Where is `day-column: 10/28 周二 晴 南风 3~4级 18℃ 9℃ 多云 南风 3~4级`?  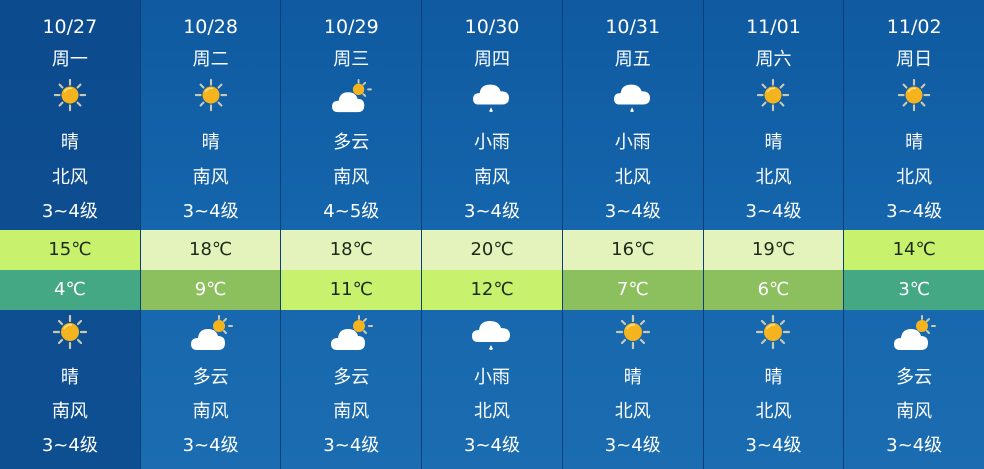
day-column: 10/28 周二 晴 南风 3~4级 18℃ 9℃ 多云 南风 3~4级 is located at coordinates (211, 234).